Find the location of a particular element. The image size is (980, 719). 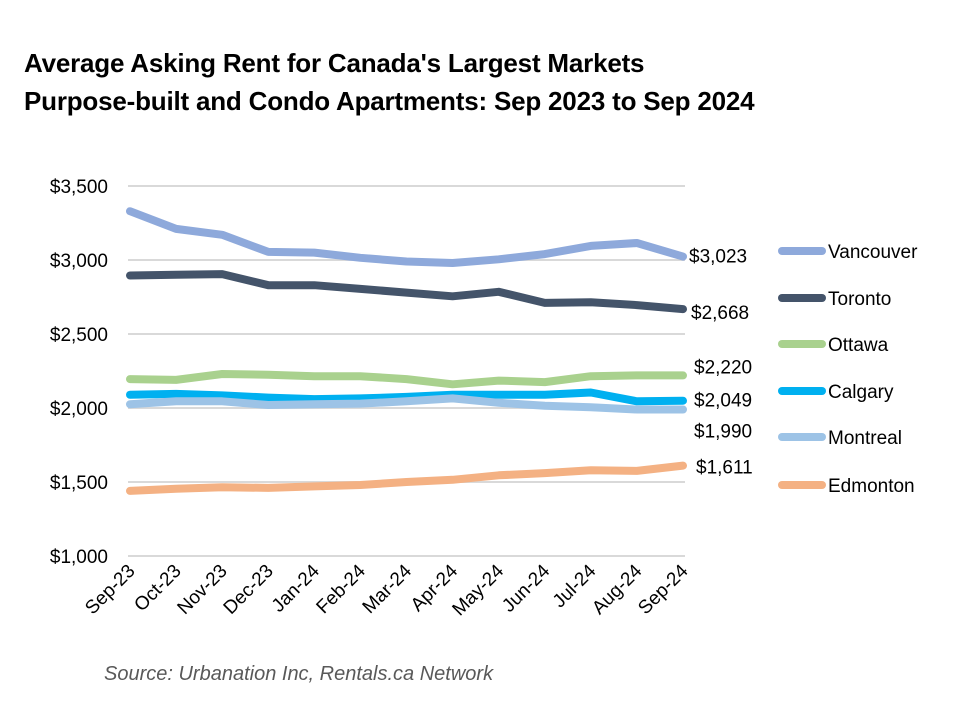

x-tick-label: Nov-23 is located at coordinates (203, 590).